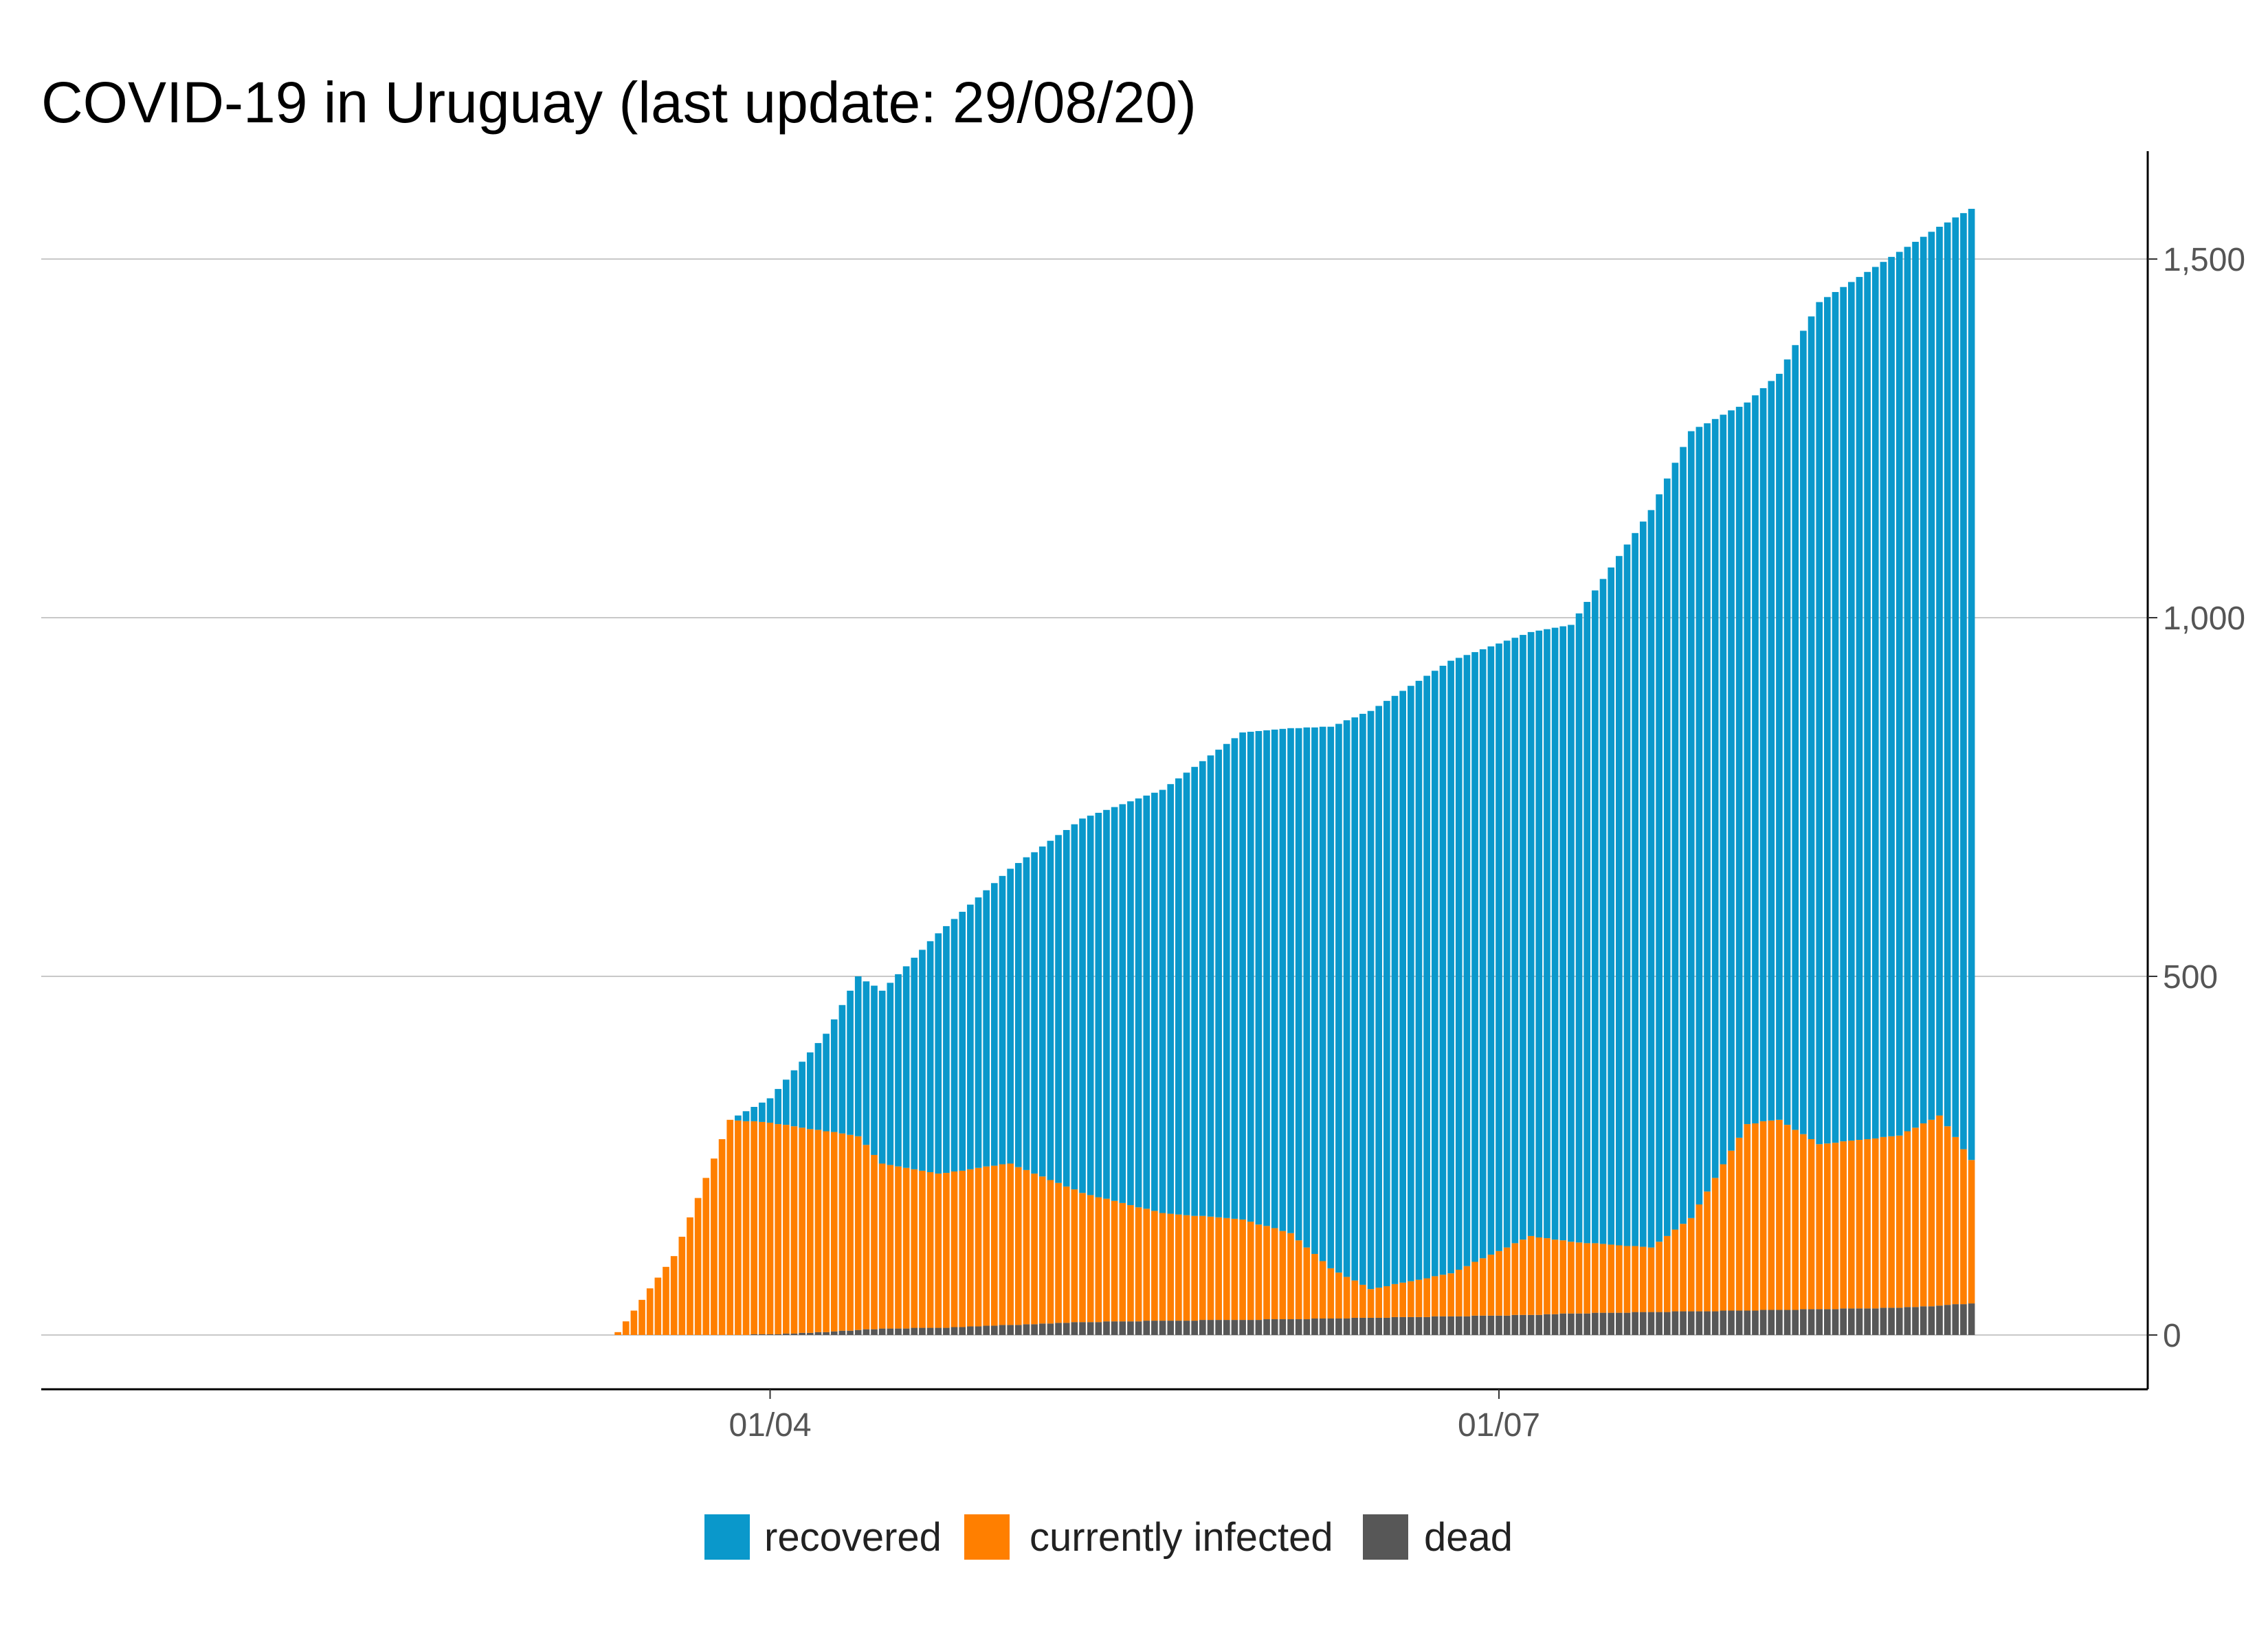 Image resolution: width=2268 pixels, height=1649 pixels. I want to click on legend-label: currently infected, so click(1181, 1537).